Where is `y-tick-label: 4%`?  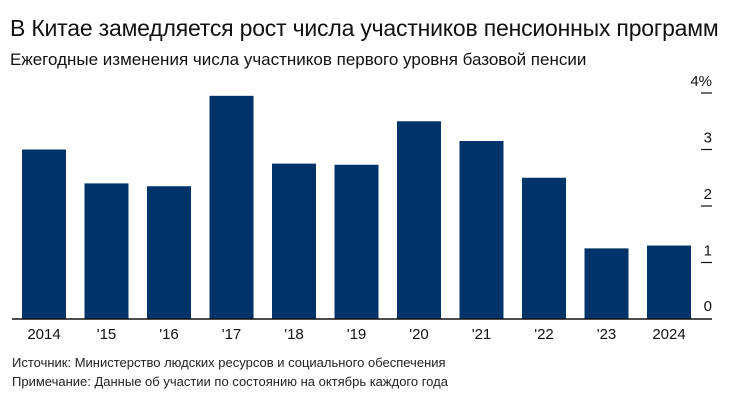
y-tick-label: 4% is located at coordinates (701, 81).